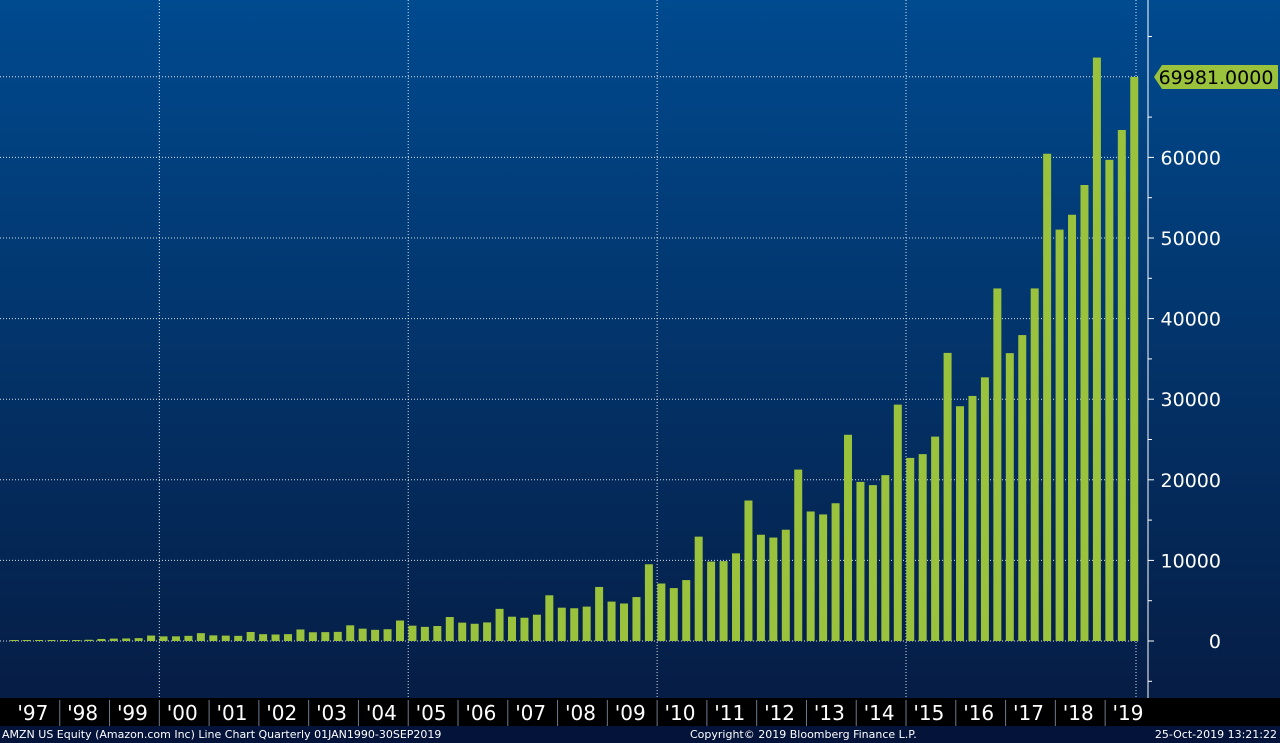 This screenshot has width=1280, height=743. I want to click on x-tick-label: '15, so click(928, 713).